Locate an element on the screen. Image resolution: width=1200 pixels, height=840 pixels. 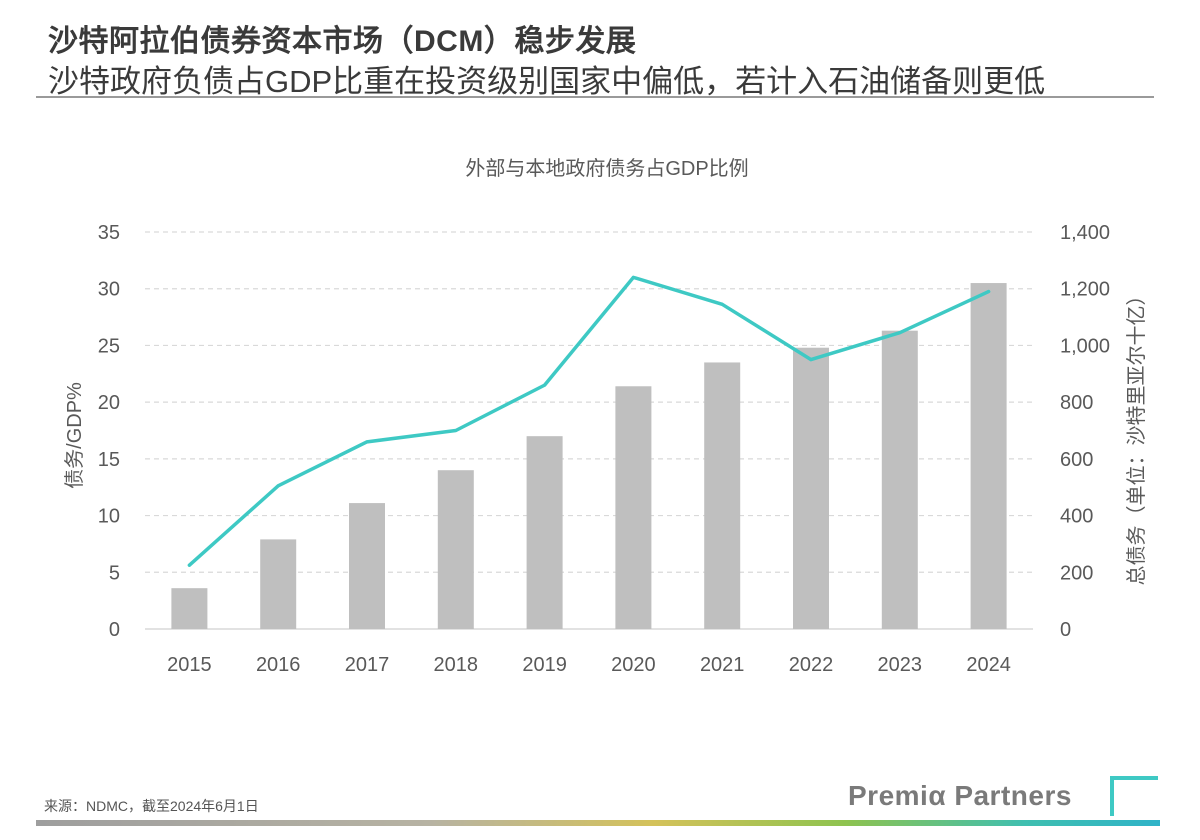
bar-2023 is located at coordinates (899, 479).